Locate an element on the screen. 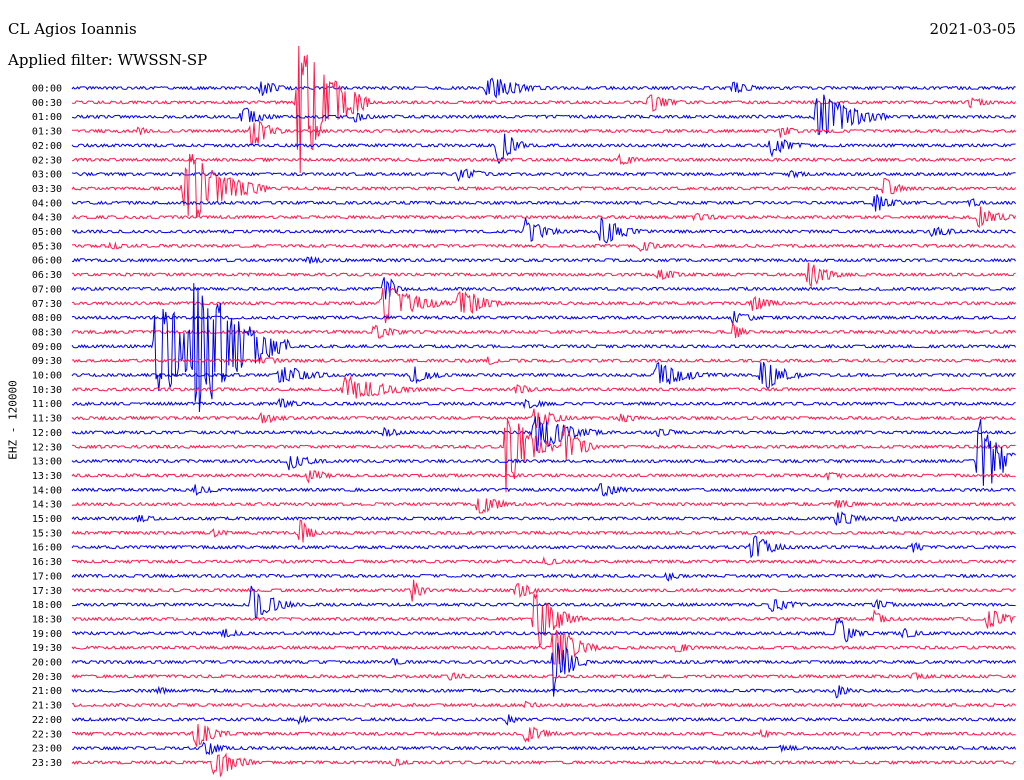 The image size is (1024, 780). time-label: 15:30 is located at coordinates (47, 533).